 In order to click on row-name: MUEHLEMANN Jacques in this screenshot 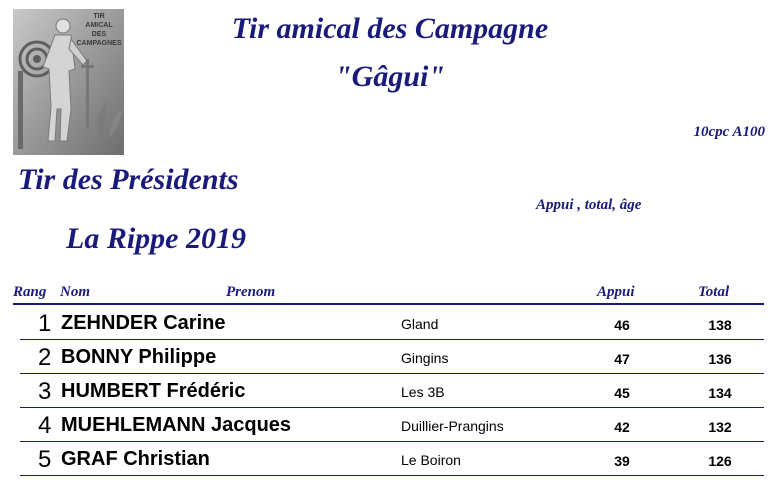, I will do `click(176, 425)`.